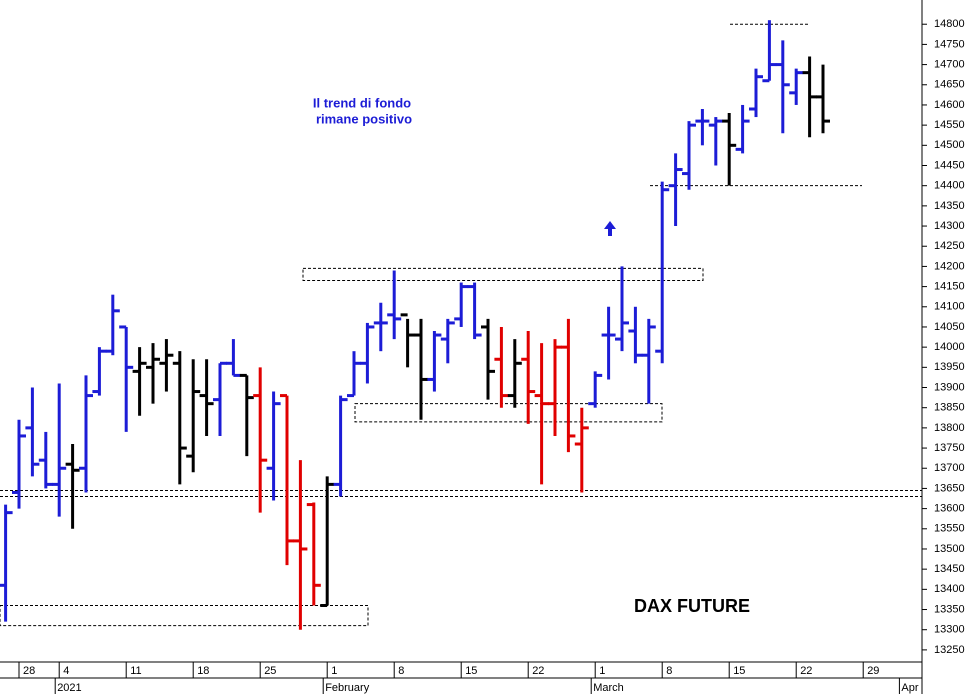 The image size is (973, 694). Describe the element at coordinates (949, 145) in the screenshot. I see `y-tick-label: 14500` at that location.